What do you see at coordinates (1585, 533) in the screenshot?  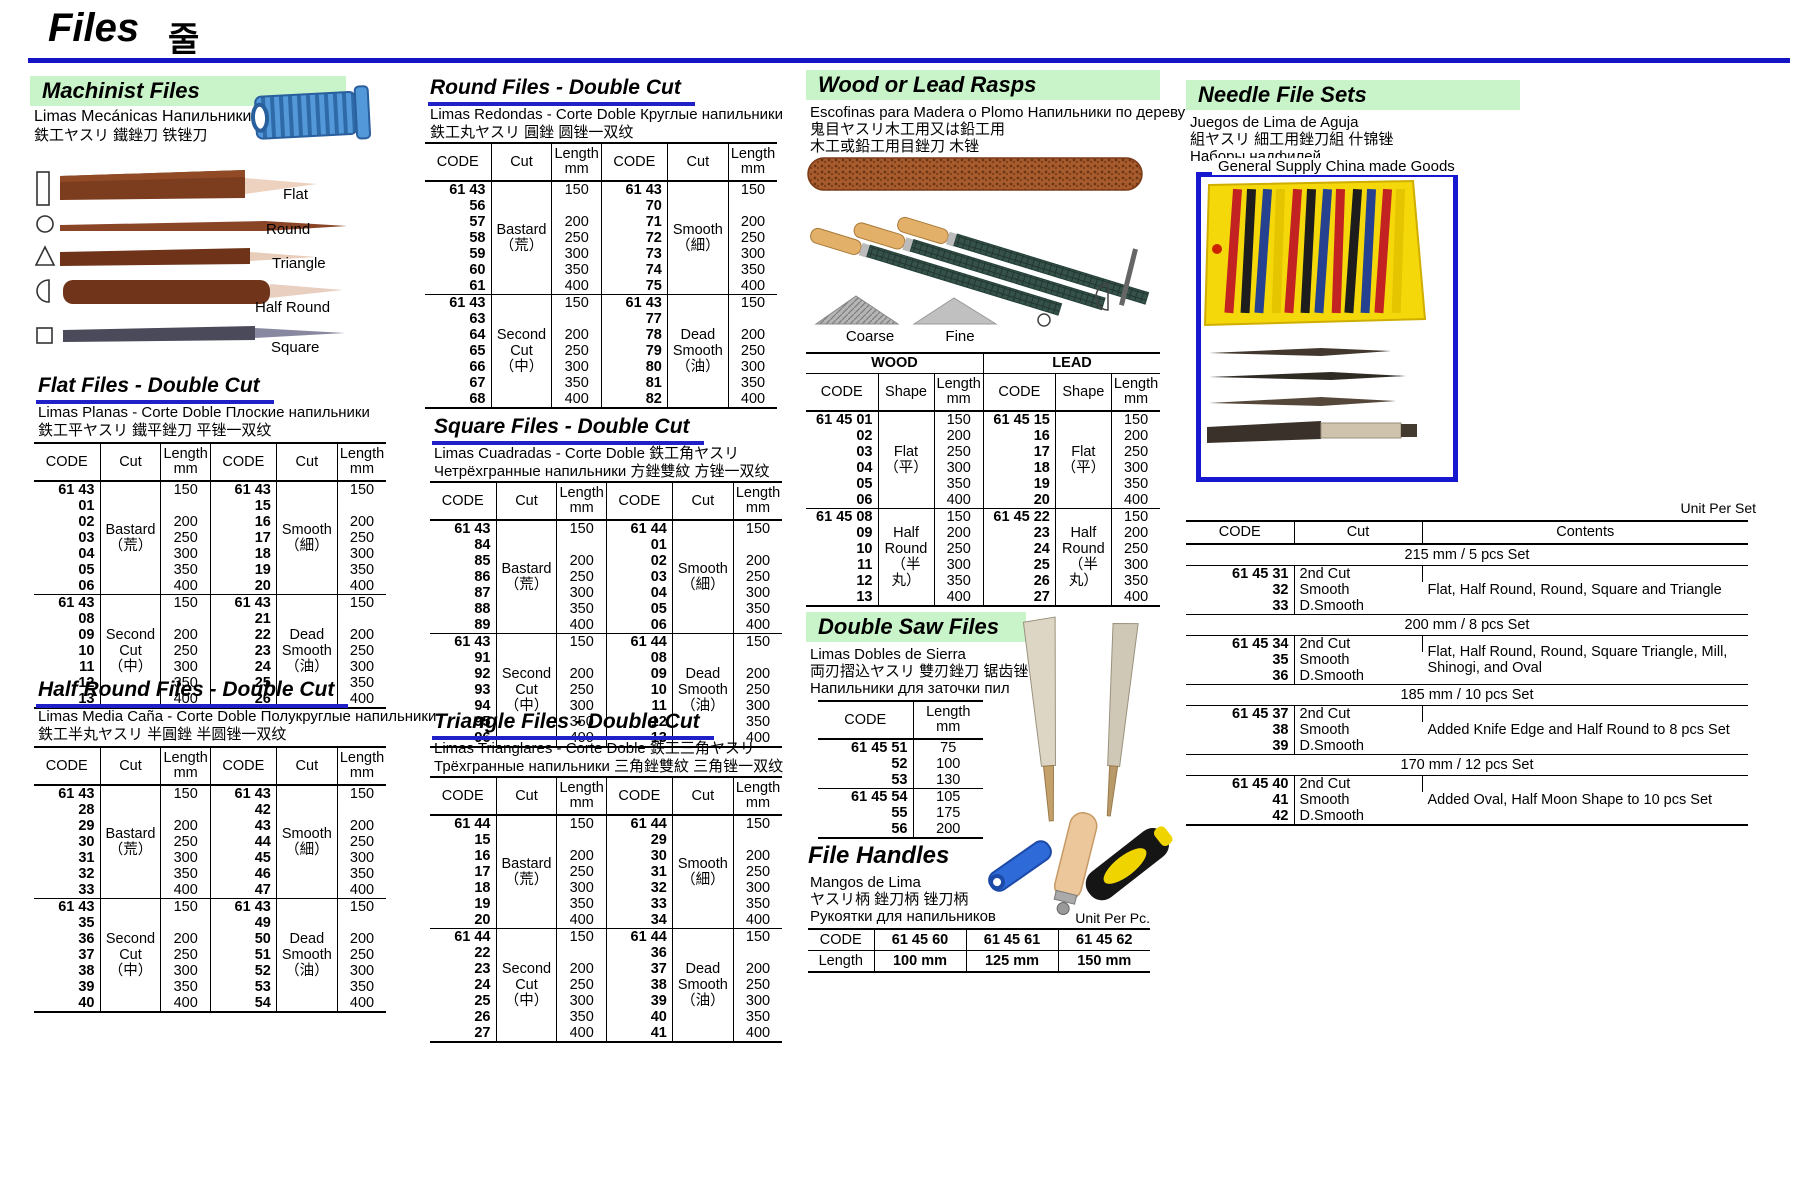 I see `column-header: Contents` at bounding box center [1585, 533].